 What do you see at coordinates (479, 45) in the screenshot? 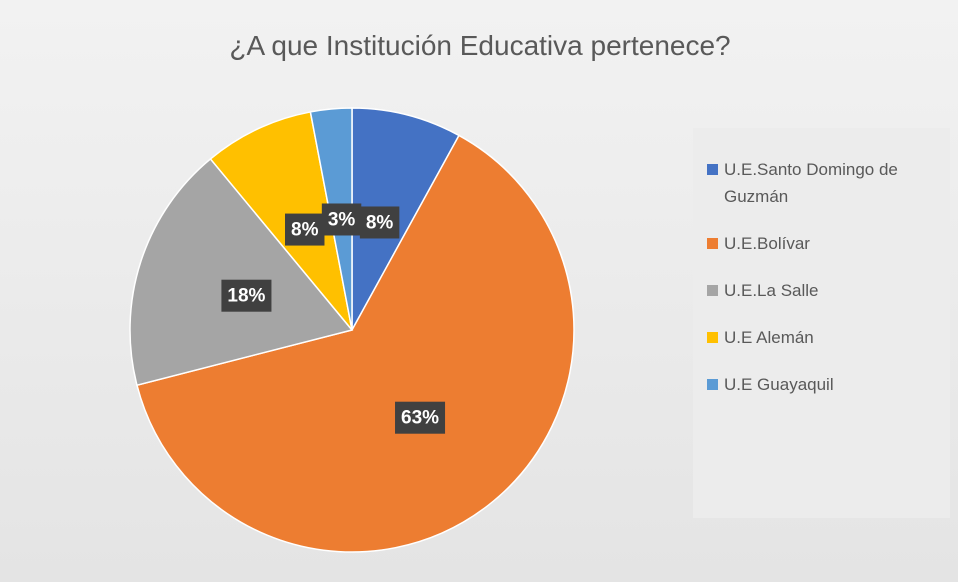
I see `chart-title: ¿A que Institución Educativa pertenece?` at bounding box center [479, 45].